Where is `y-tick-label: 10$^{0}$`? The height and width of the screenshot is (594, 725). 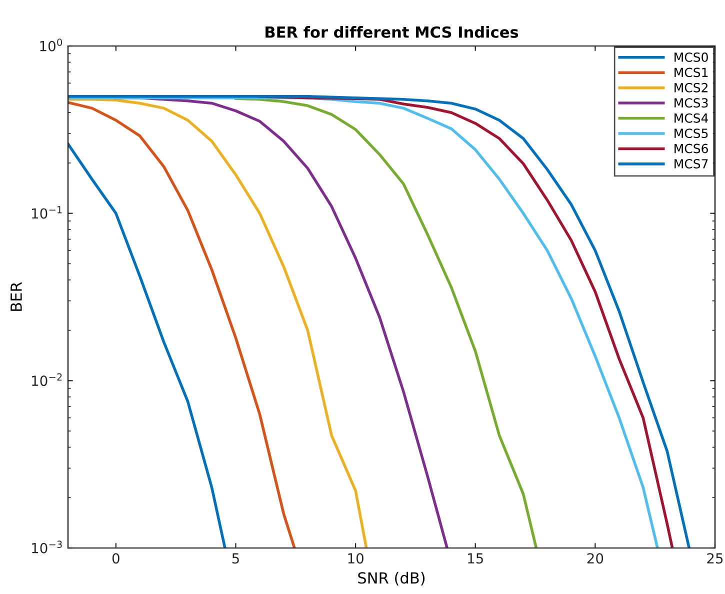
y-tick-label: 10$^{0}$ is located at coordinates (51, 45).